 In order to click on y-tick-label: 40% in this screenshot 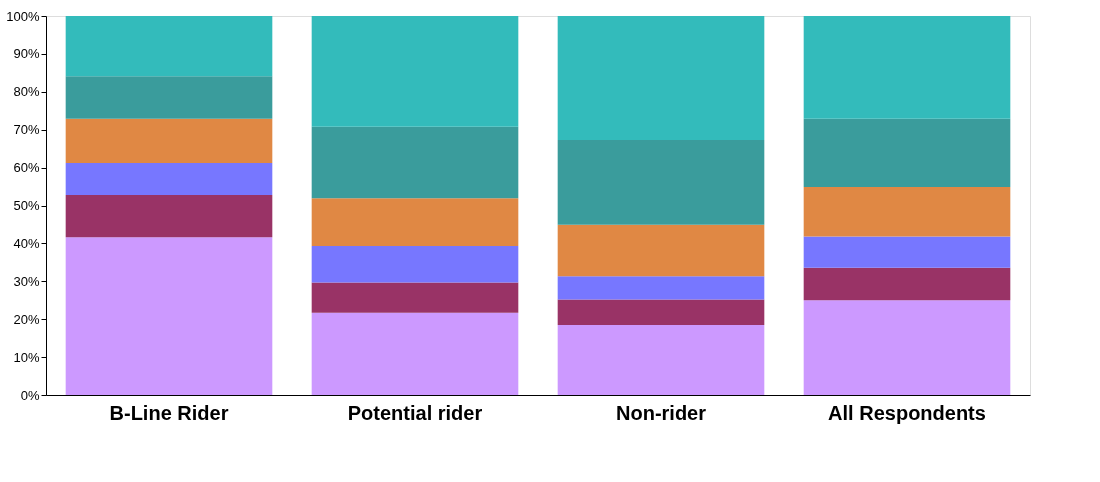, I will do `click(26, 243)`.